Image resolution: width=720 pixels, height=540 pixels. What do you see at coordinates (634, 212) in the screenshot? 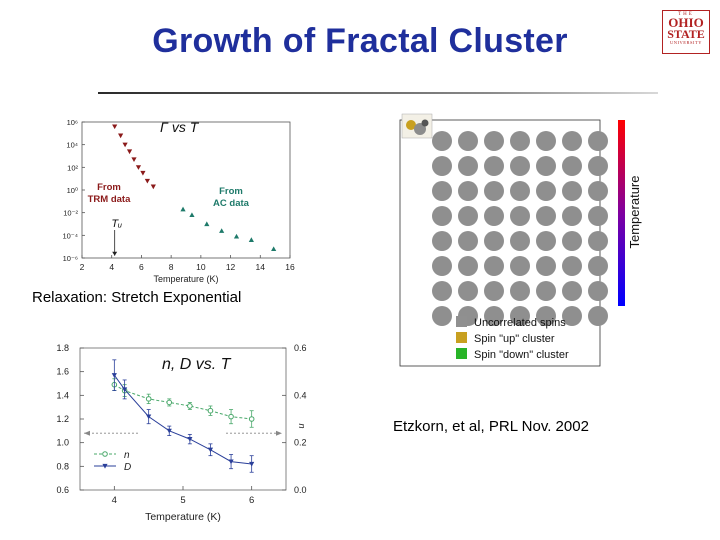
I see `colorbar-label: Temperature` at bounding box center [634, 212].